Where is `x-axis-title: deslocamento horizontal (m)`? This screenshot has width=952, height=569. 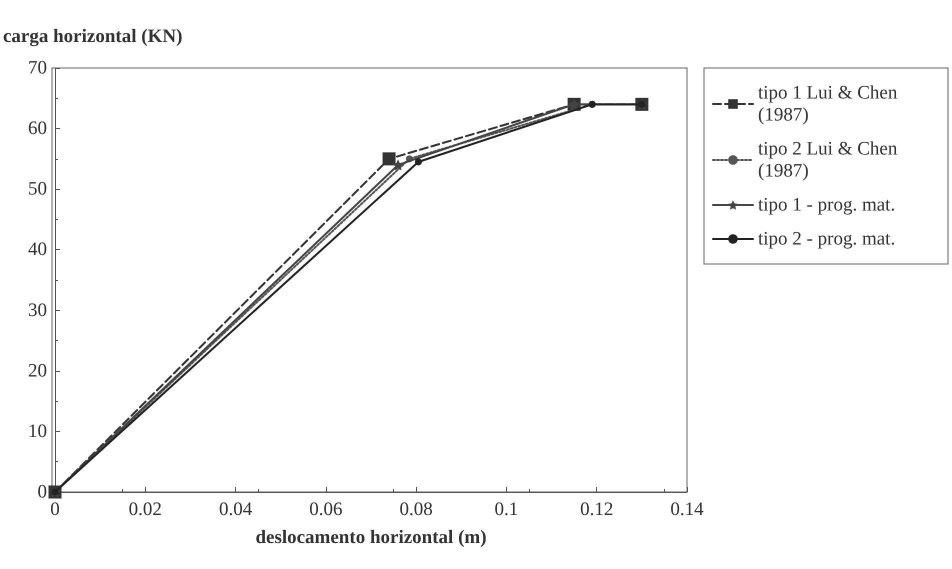 x-axis-title: deslocamento horizontal (m) is located at coordinates (371, 537).